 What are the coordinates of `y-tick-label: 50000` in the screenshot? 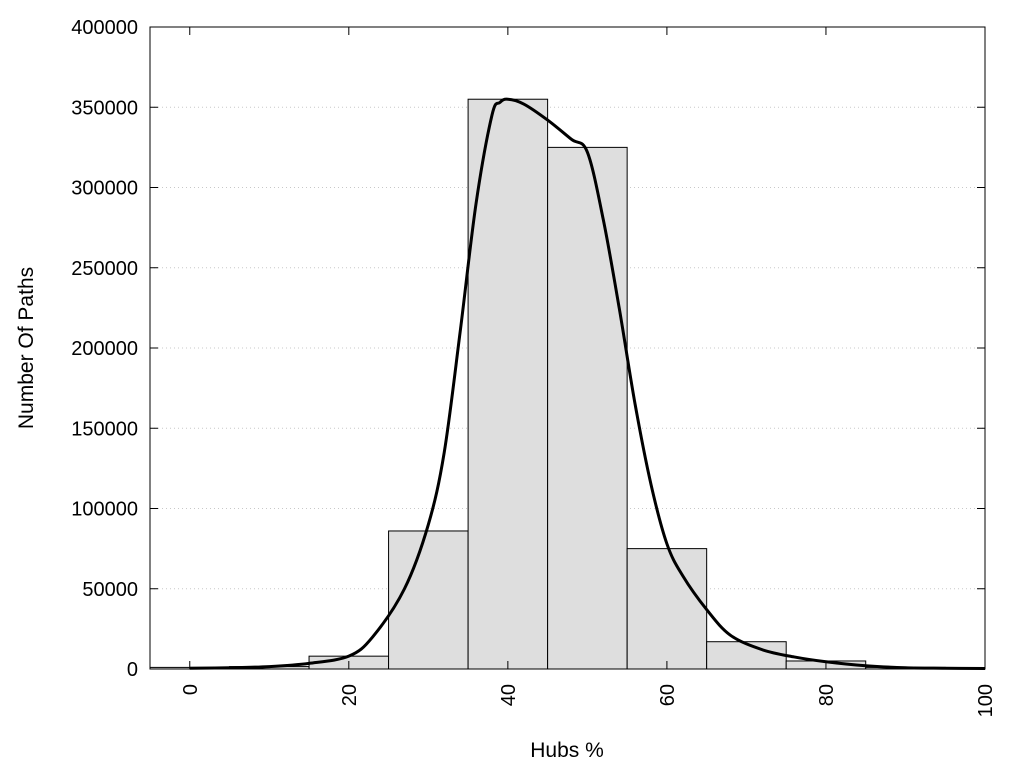 It's located at (110, 590).